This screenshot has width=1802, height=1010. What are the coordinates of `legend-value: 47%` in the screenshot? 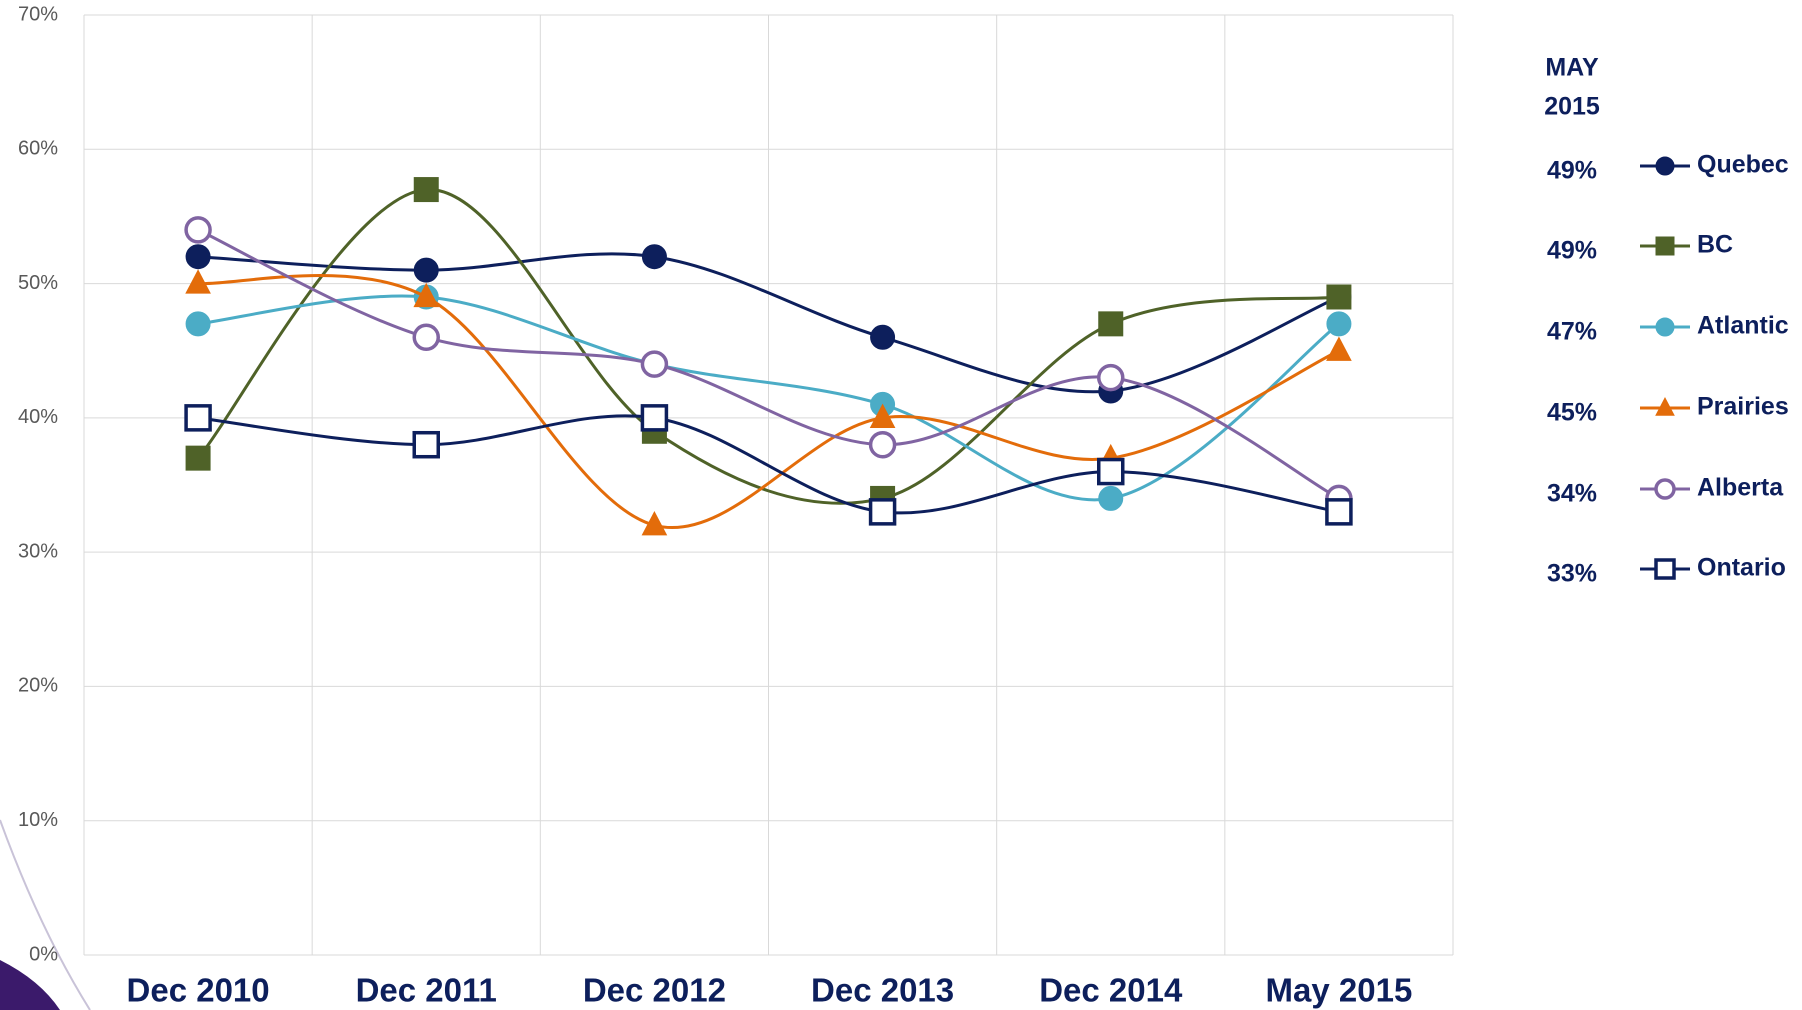 It's located at (1572, 332).